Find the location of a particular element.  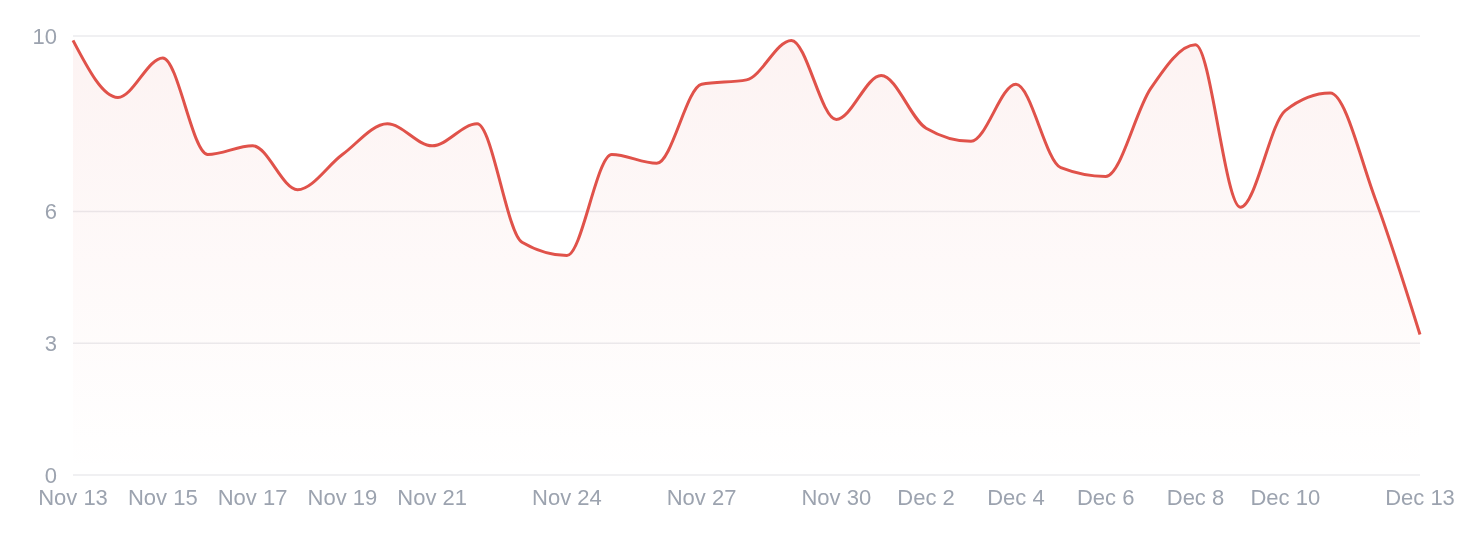

x-tick-label: Nov 15 is located at coordinates (162, 497).